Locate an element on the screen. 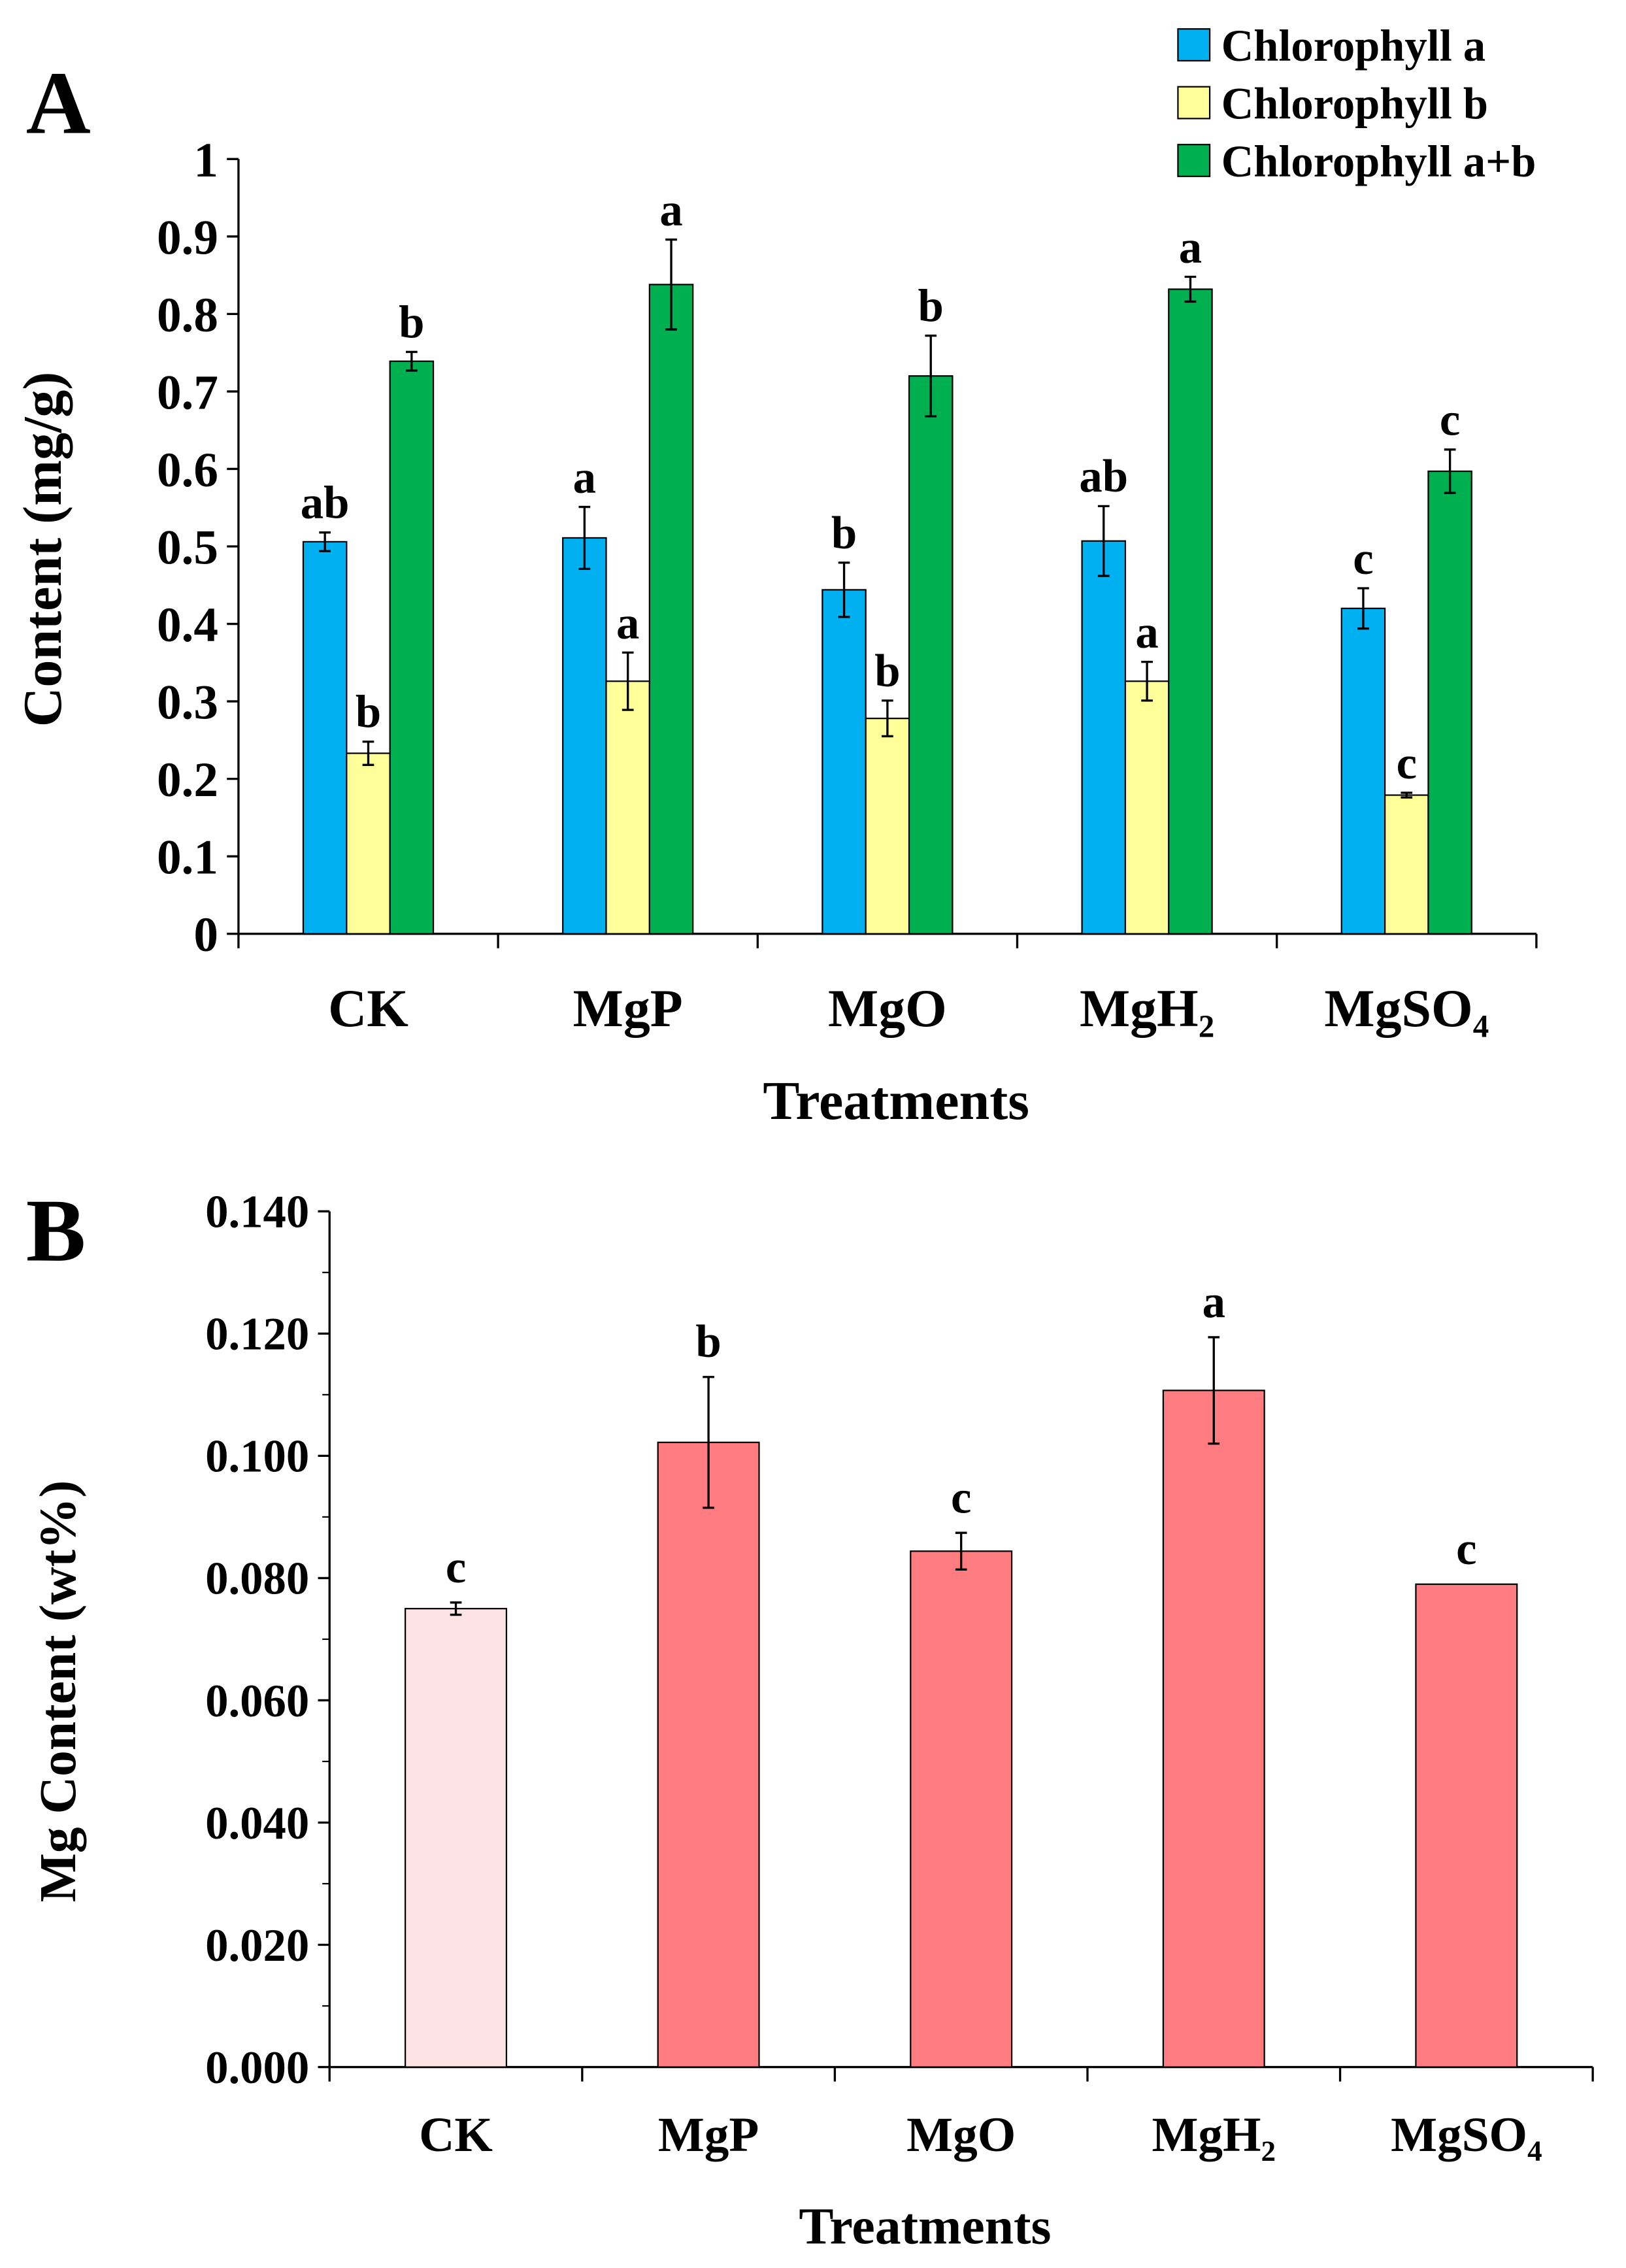  y-tick-label: 0.9 is located at coordinates (187, 237).